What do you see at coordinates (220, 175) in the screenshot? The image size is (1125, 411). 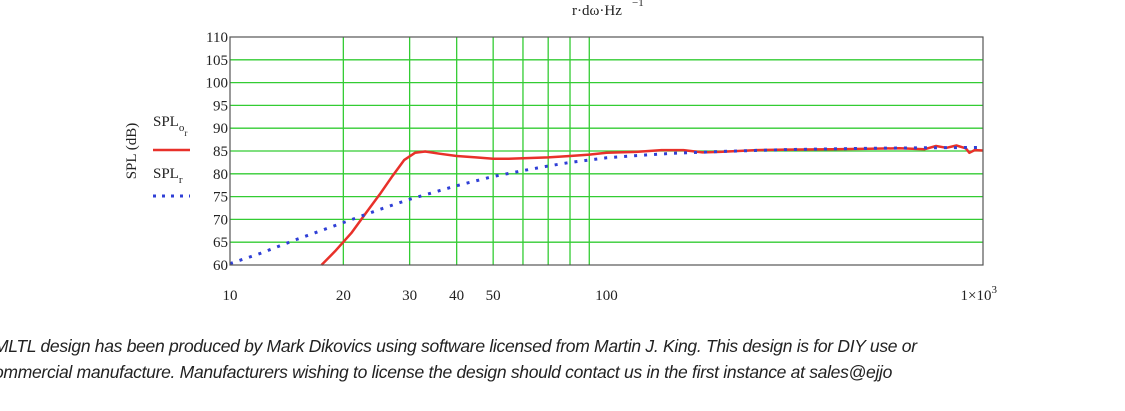 I see `y-tick-label: 80` at bounding box center [220, 175].